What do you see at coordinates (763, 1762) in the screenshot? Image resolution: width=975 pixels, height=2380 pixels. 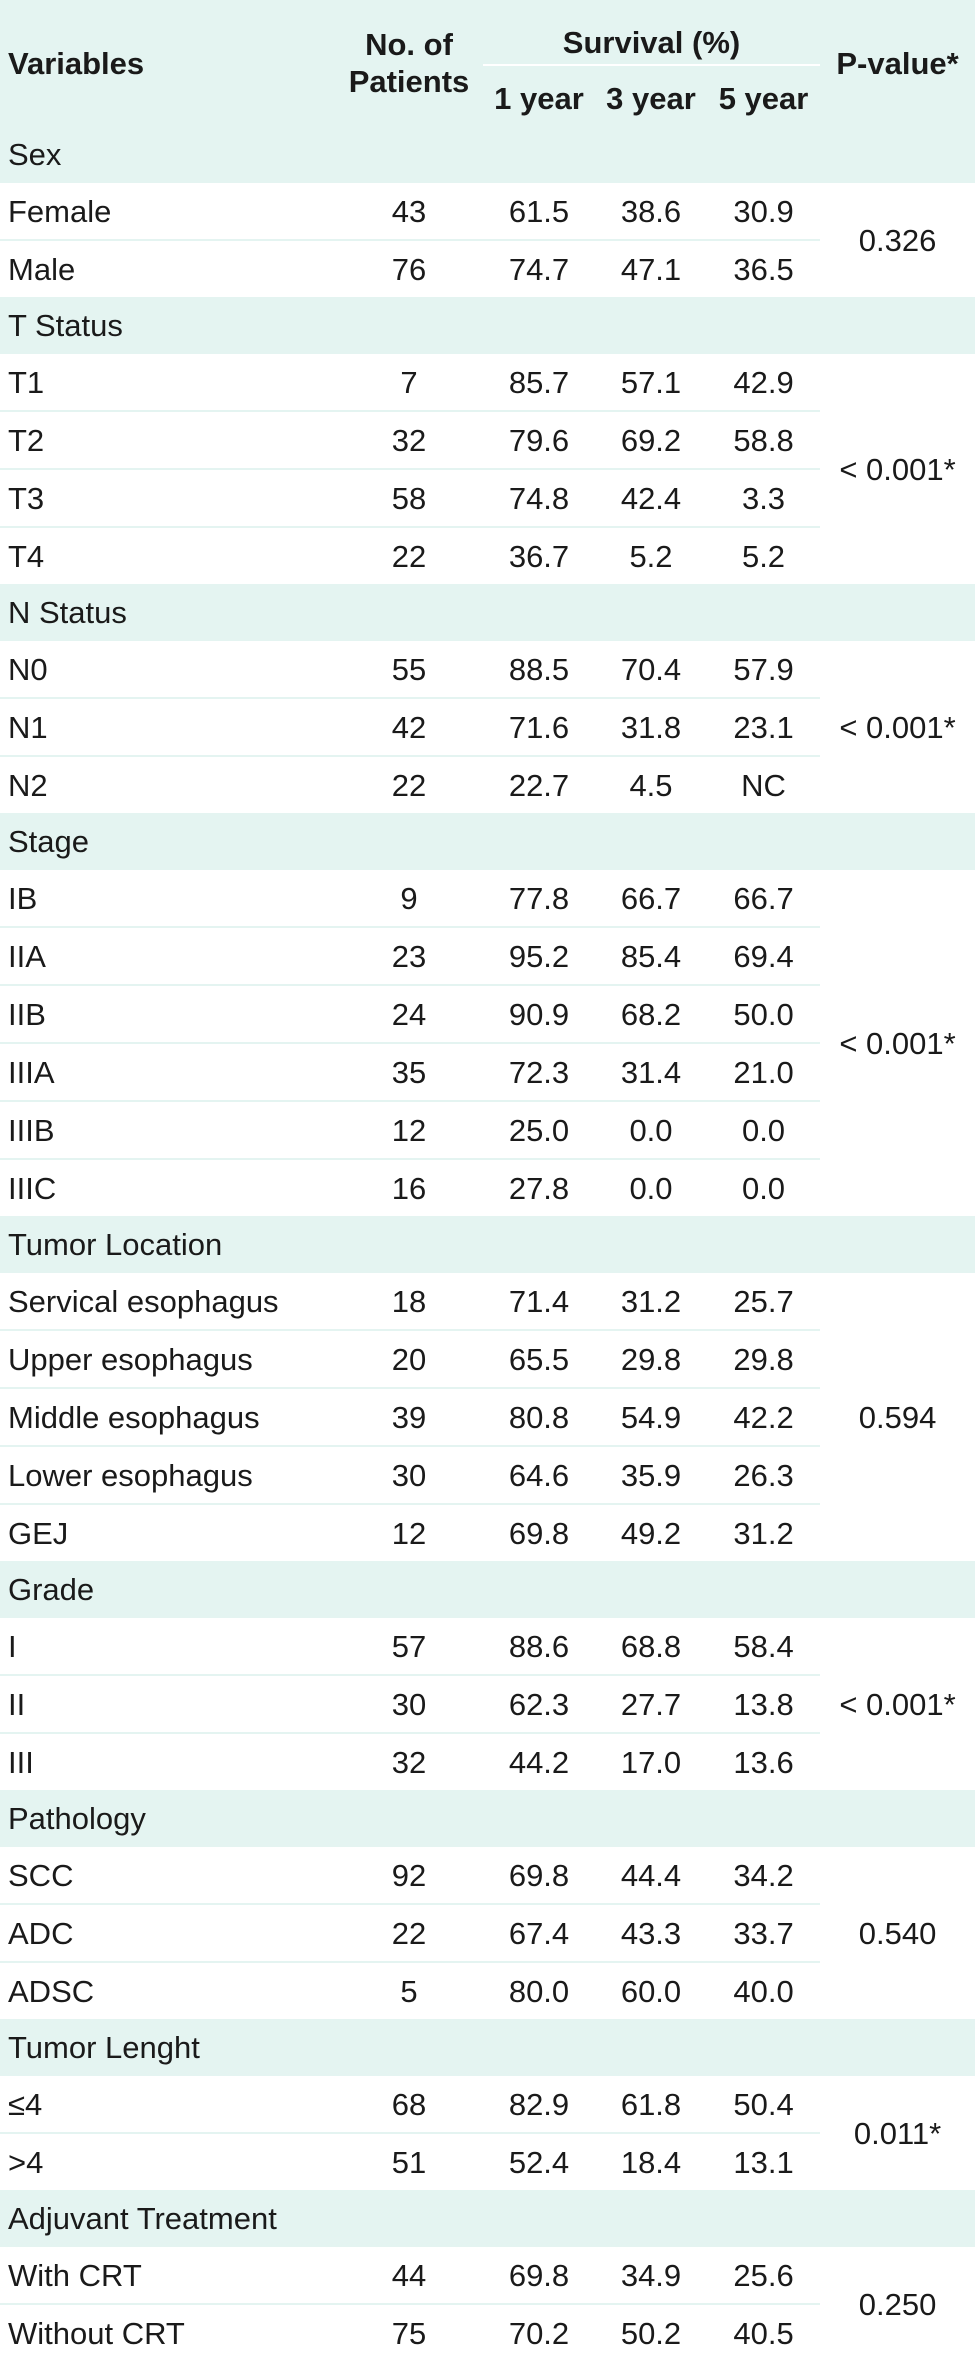 I see `survival-5yr-cell: 13.6` at bounding box center [763, 1762].